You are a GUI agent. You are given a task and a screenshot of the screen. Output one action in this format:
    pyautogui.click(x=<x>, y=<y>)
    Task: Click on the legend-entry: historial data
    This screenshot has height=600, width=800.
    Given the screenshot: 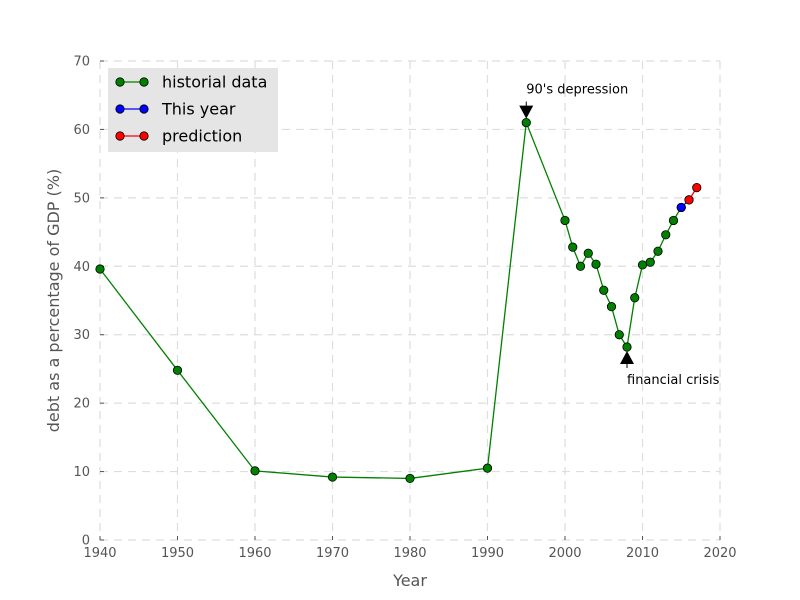 What is the action you would take?
    pyautogui.click(x=191, y=82)
    